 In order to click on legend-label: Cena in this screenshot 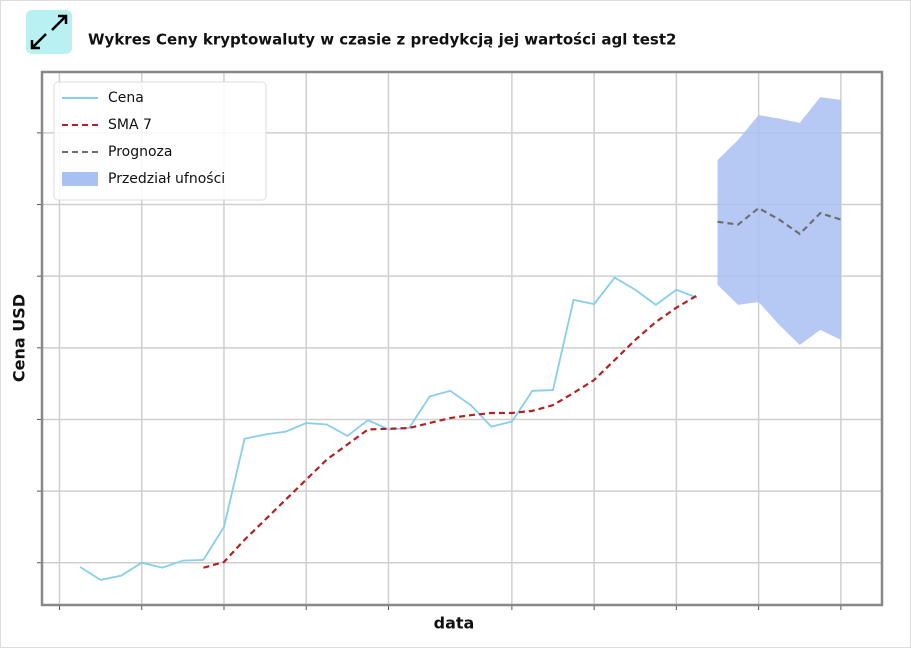, I will do `click(126, 98)`.